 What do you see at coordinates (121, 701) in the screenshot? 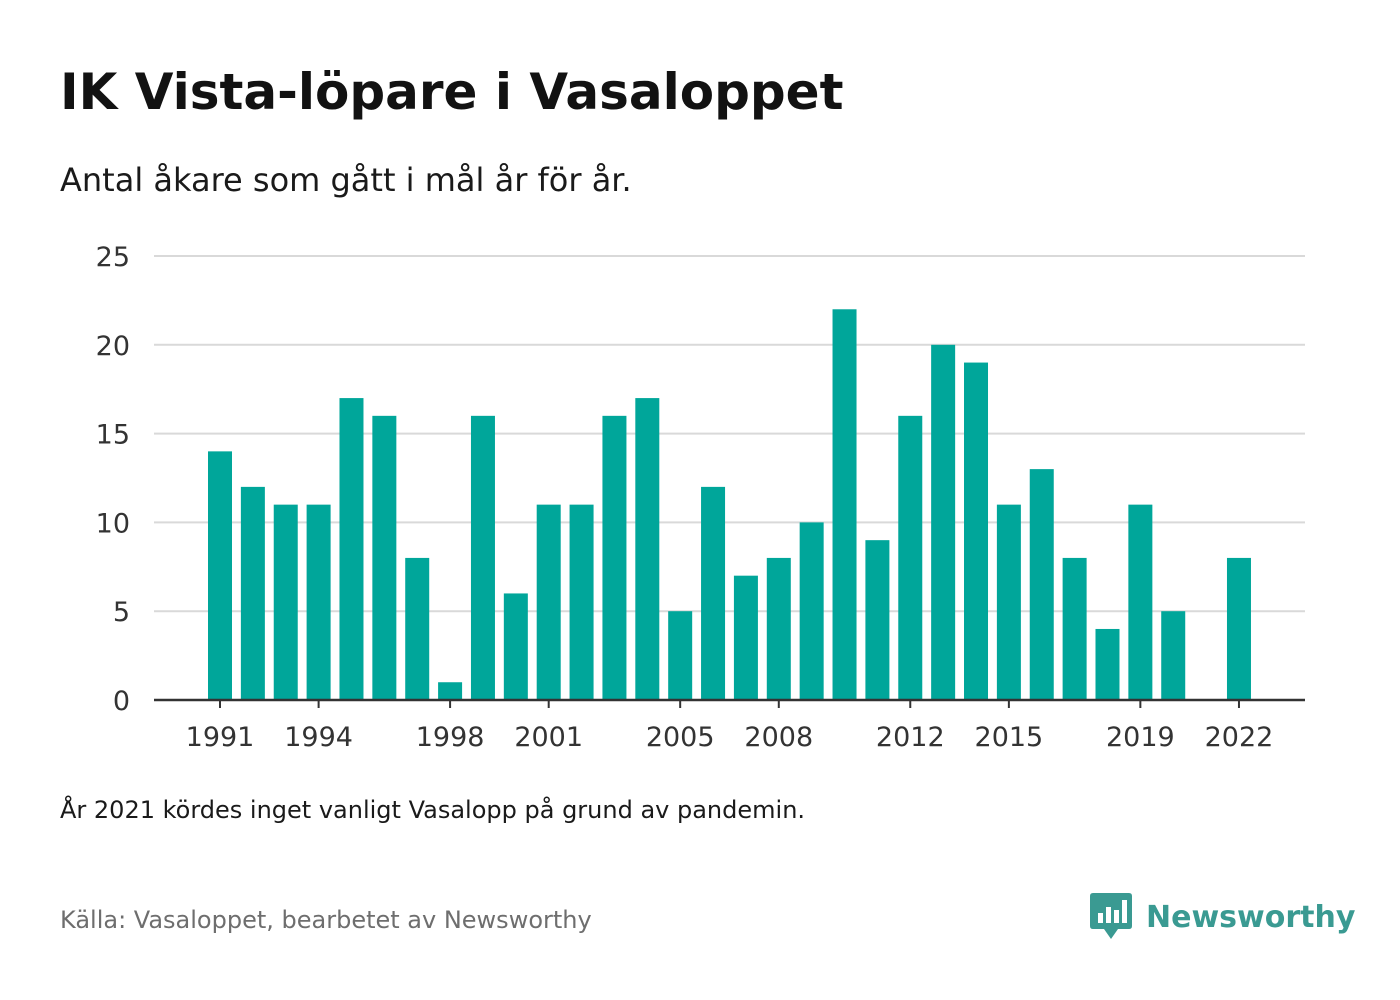
I see `y-tick-label: 0` at bounding box center [121, 701].